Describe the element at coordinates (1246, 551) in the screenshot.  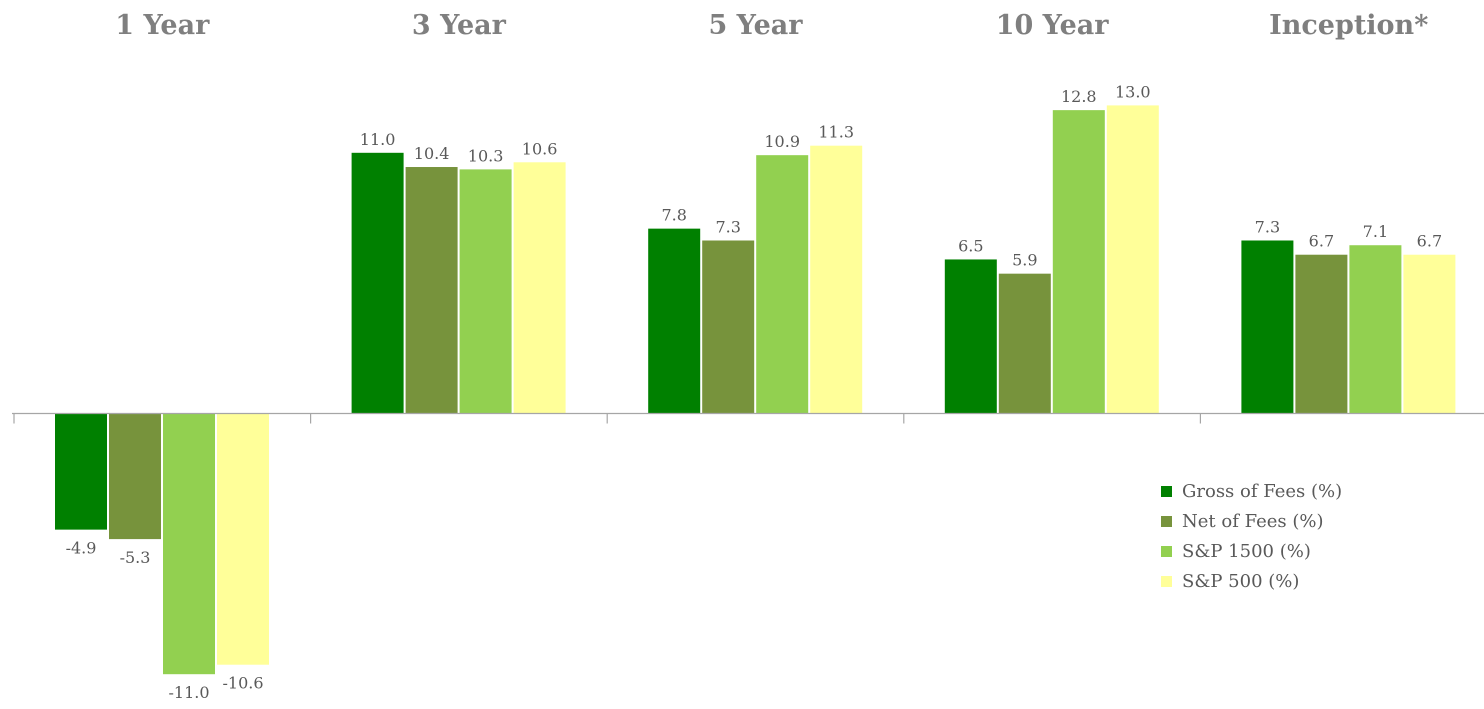
I see `legend-label-sp1500: S&P 1500 (%)` at that location.